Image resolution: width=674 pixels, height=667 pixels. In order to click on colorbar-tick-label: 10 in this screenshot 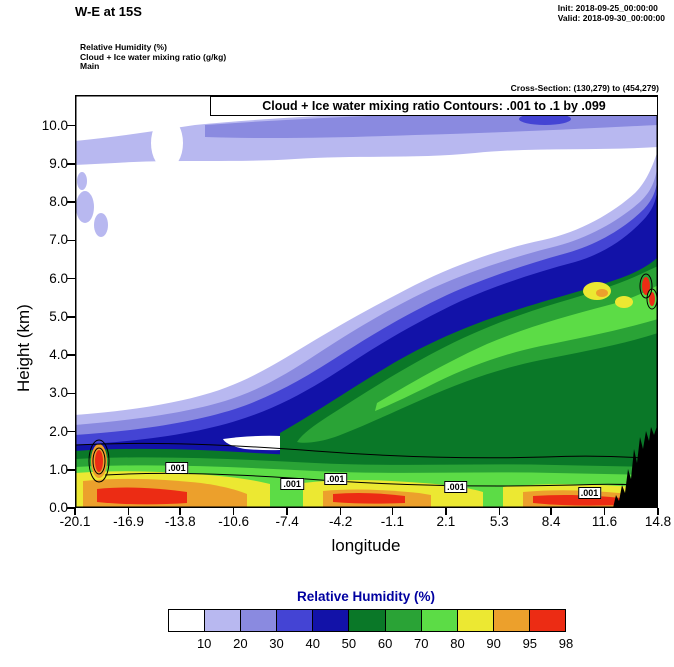, I will do `click(204, 643)`.